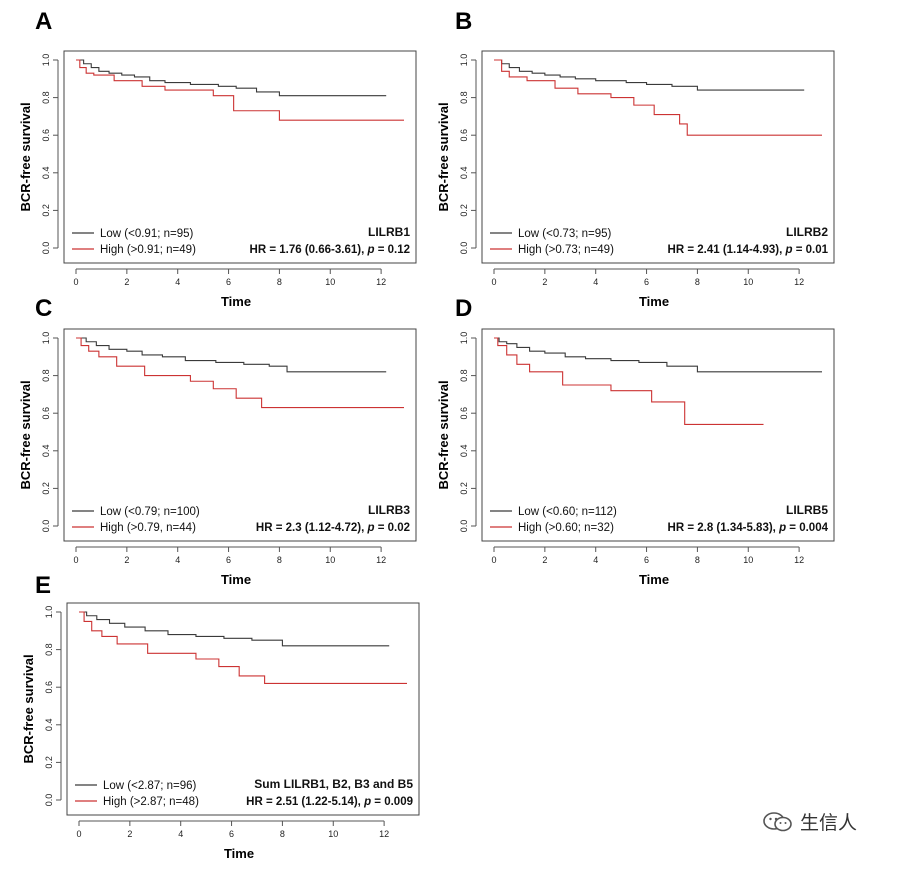  Describe the element at coordinates (464, 308) in the screenshot. I see `panel-letter-d: D` at that location.